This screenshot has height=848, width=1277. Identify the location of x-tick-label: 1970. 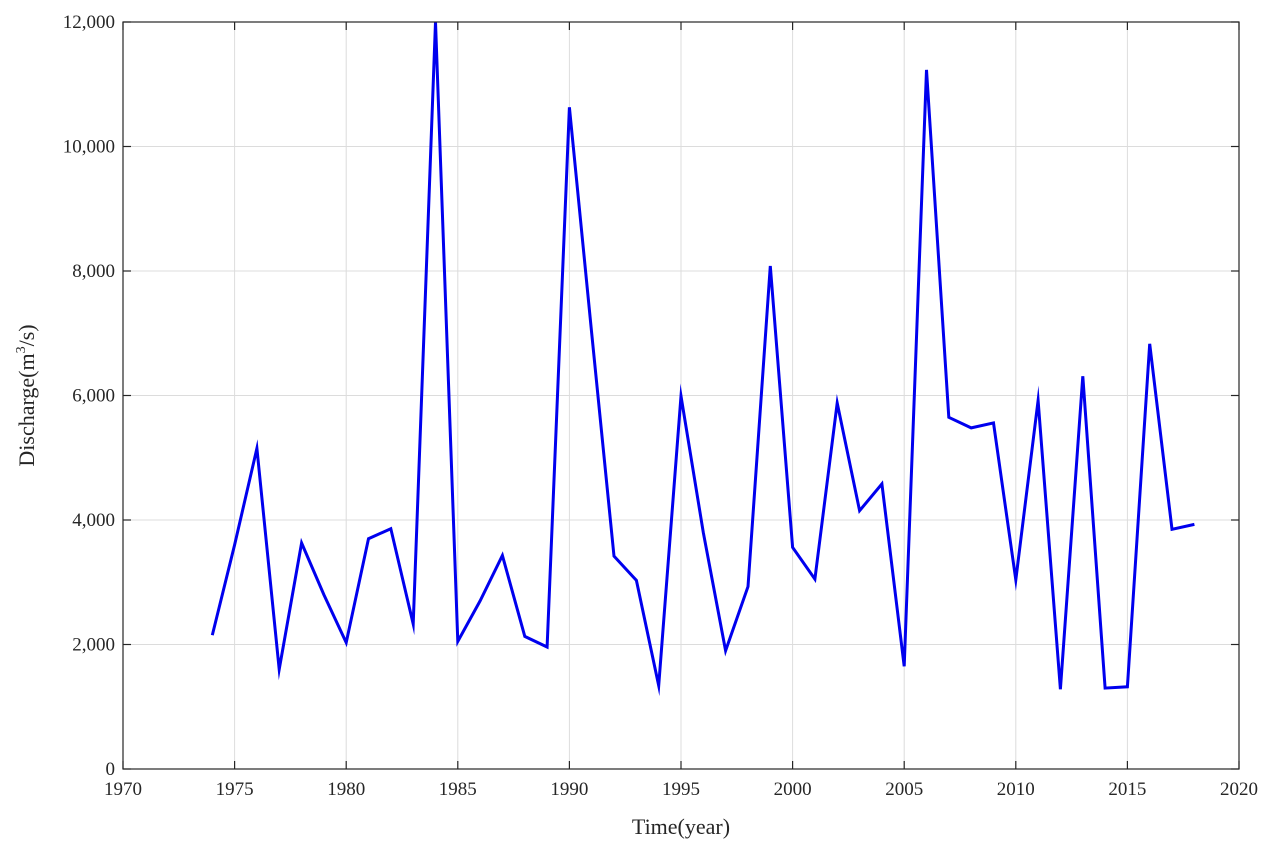
(123, 789).